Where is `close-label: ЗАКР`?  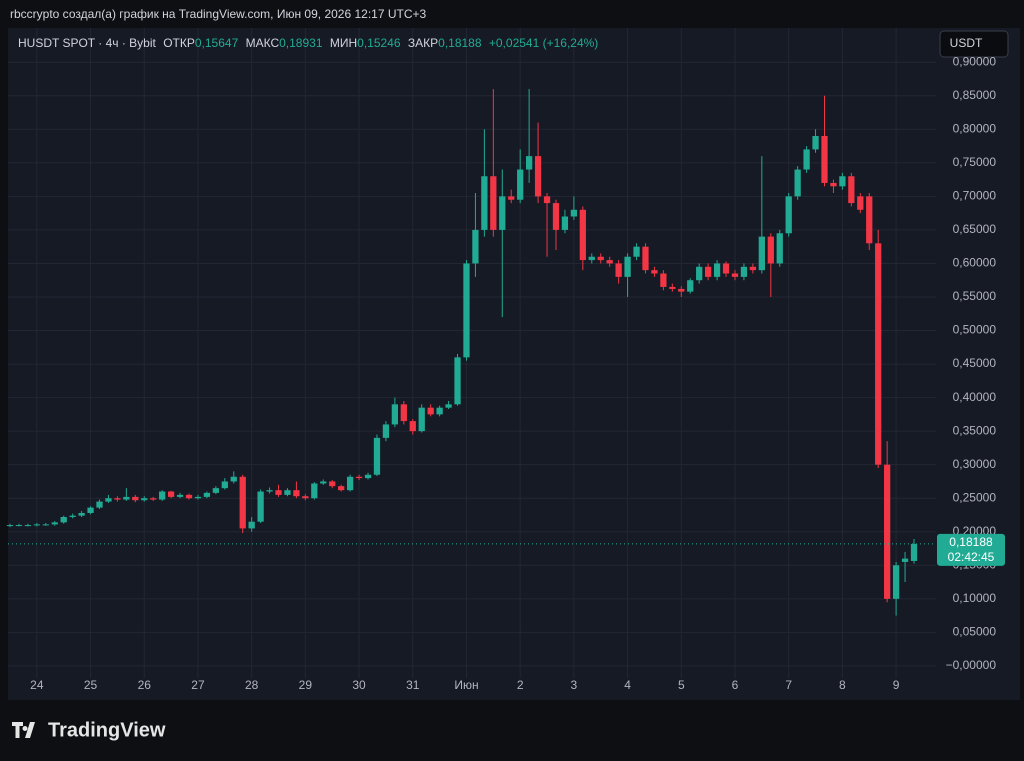
close-label: ЗАКР is located at coordinates (423, 43).